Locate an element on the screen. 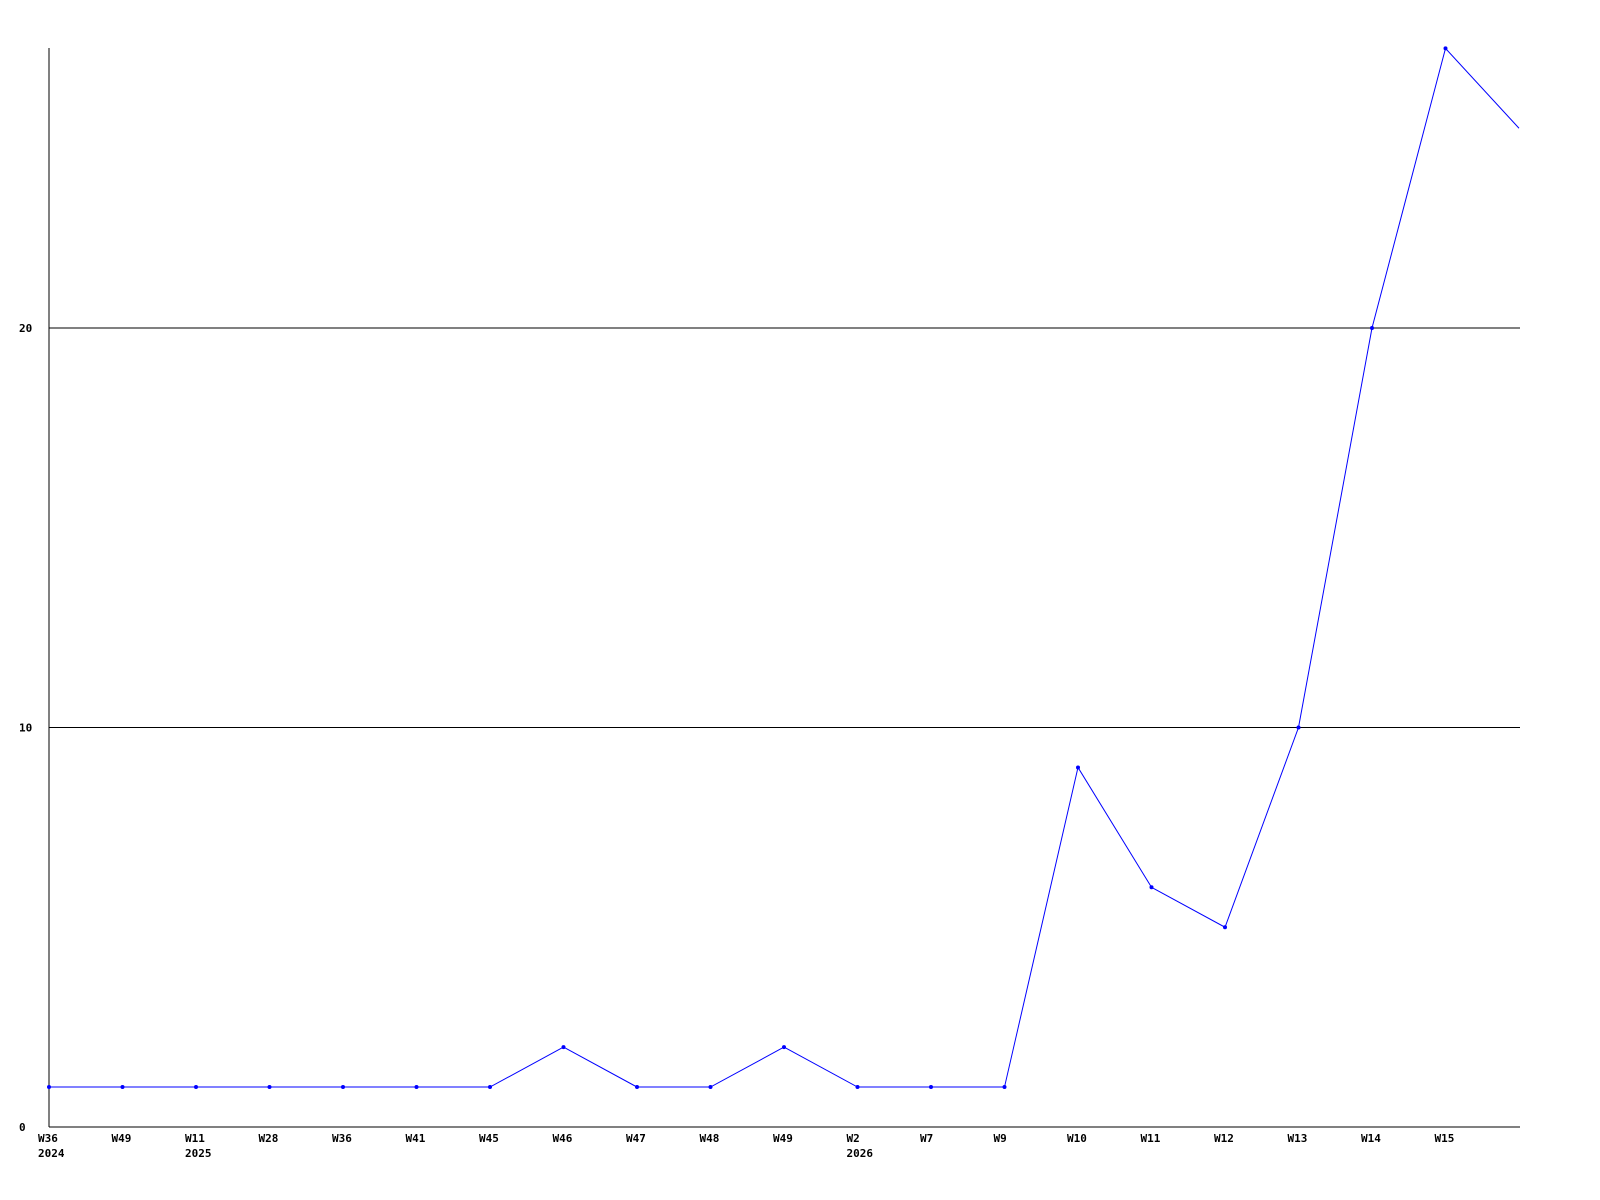  x-tick-label: W10 is located at coordinates (1077, 1138).